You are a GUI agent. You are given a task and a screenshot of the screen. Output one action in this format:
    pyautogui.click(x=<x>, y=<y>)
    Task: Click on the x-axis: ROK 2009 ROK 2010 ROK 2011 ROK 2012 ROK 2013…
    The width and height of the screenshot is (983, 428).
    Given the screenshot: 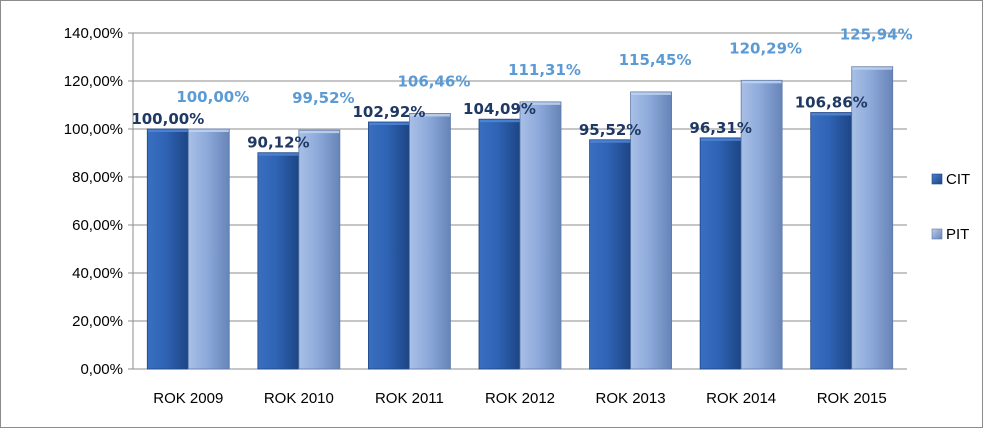 What is the action you would take?
    pyautogui.click(x=519, y=398)
    